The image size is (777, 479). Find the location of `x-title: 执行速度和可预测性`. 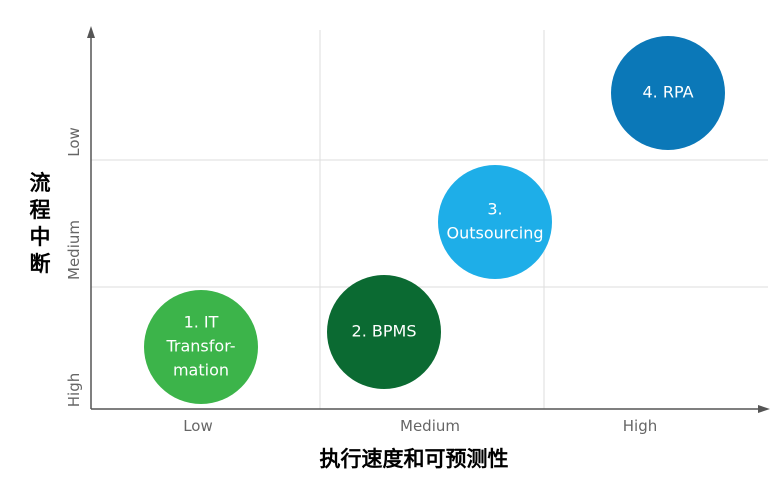

x-title: 执行速度和可预测性 is located at coordinates (414, 459).